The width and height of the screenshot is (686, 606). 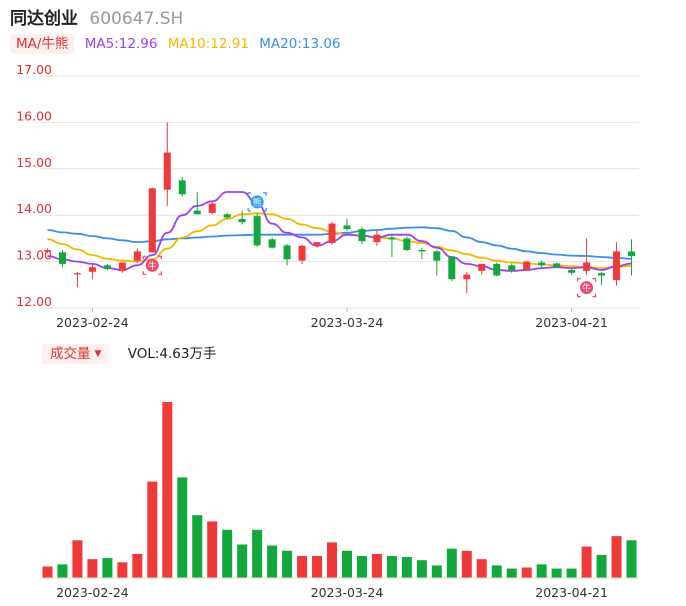 I want to click on volume-x-axis: 2023-02-24 2023-03-24 2023-04-21, so click(x=332, y=592).